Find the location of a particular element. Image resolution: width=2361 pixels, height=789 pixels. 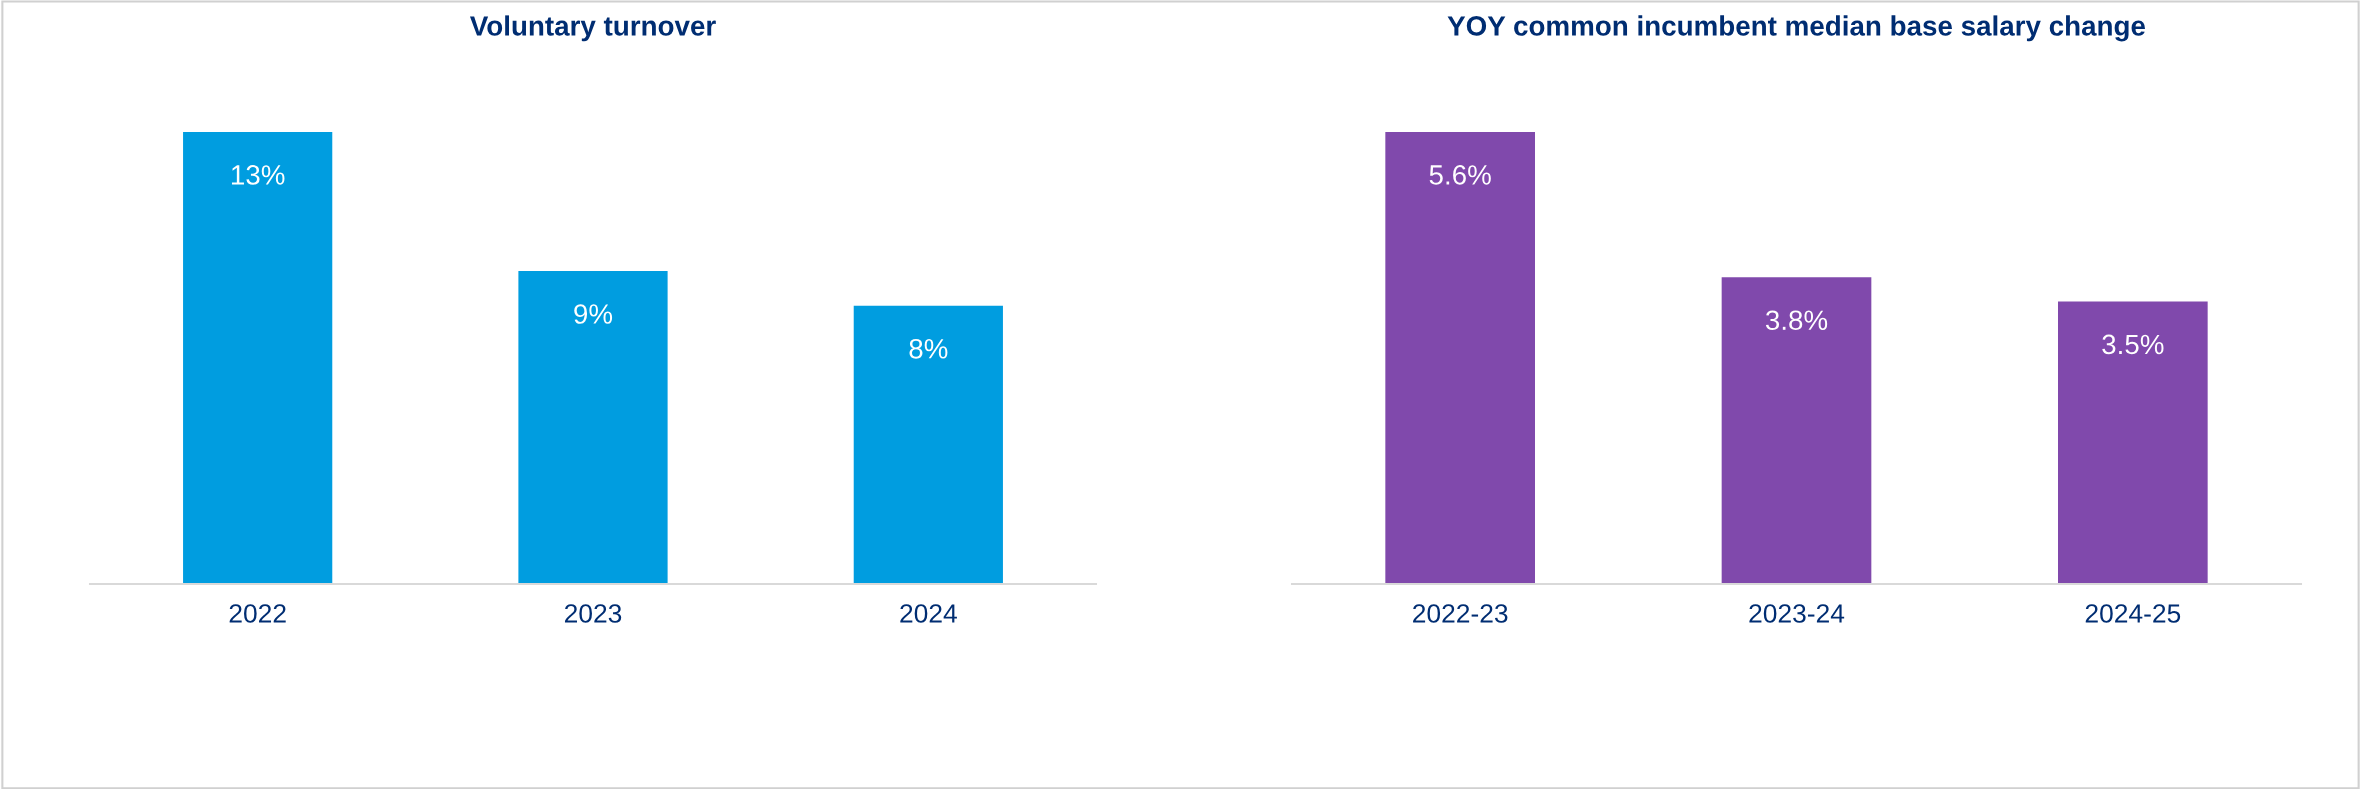

x-tick-label: 2022-23 is located at coordinates (1460, 613).